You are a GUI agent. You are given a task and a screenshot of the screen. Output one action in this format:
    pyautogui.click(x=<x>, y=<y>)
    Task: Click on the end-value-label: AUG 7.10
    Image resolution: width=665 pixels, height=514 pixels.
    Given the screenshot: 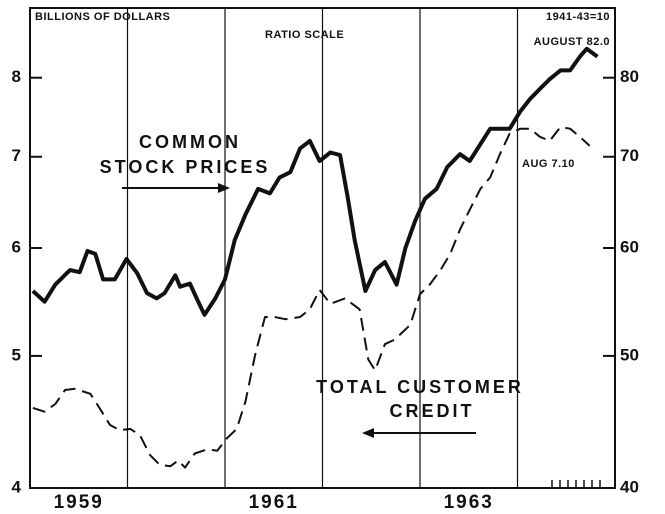 What is the action you would take?
    pyautogui.click(x=548, y=164)
    